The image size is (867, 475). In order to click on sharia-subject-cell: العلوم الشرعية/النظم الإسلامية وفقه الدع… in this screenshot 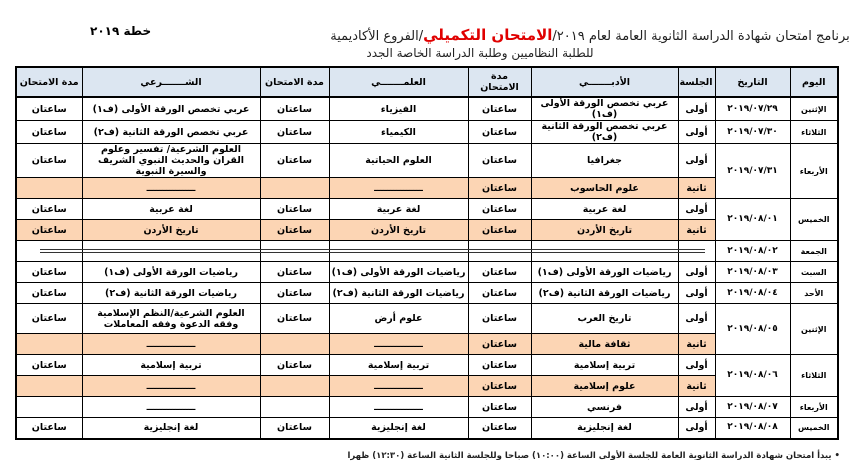, I will do `click(171, 318)`.